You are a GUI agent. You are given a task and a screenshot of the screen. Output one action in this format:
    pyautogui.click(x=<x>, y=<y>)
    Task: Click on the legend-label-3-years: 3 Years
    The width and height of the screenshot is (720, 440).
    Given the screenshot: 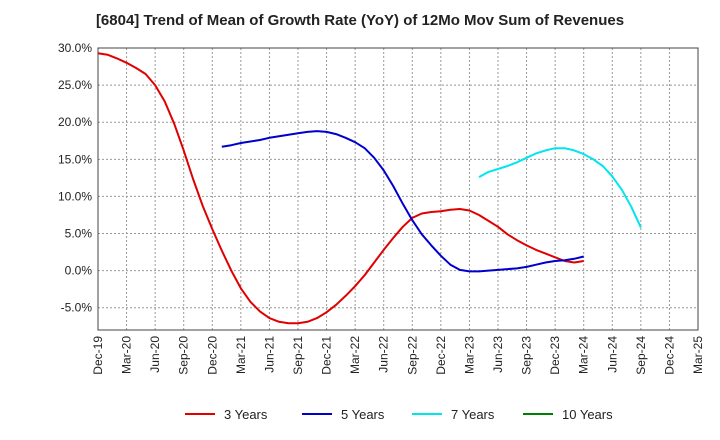 What is the action you would take?
    pyautogui.click(x=246, y=414)
    